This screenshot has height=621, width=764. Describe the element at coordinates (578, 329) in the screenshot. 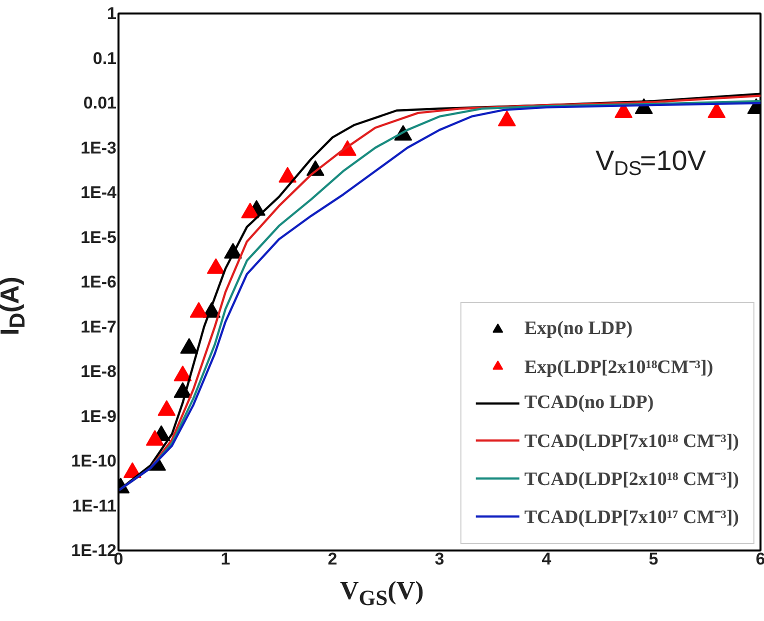

I see `legend-label: Exp(no LDP)` at that location.